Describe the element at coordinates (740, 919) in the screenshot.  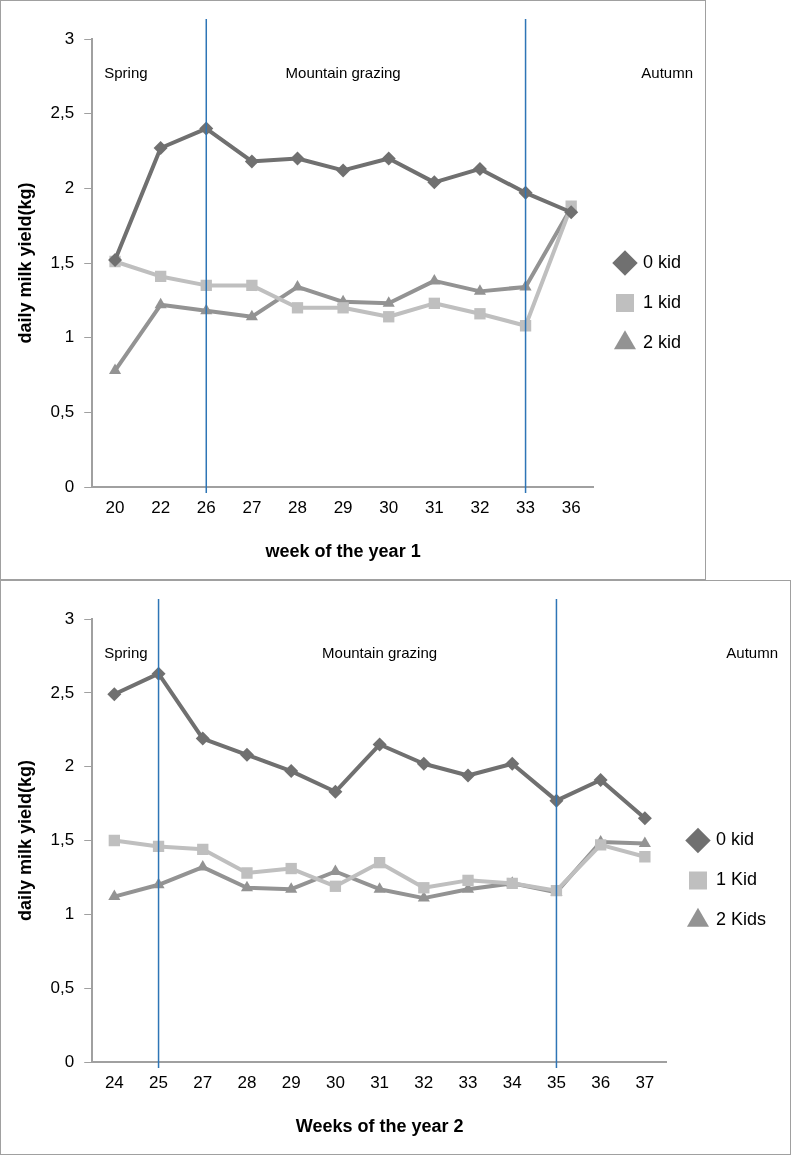
I see `legend-label: 2 Kids` at that location.